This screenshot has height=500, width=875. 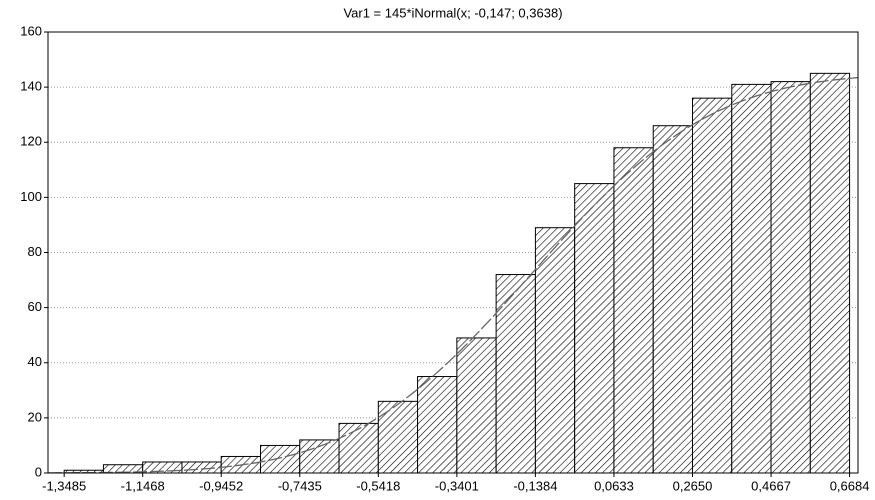 I want to click on y-tick-label: 100, so click(x=31, y=196).